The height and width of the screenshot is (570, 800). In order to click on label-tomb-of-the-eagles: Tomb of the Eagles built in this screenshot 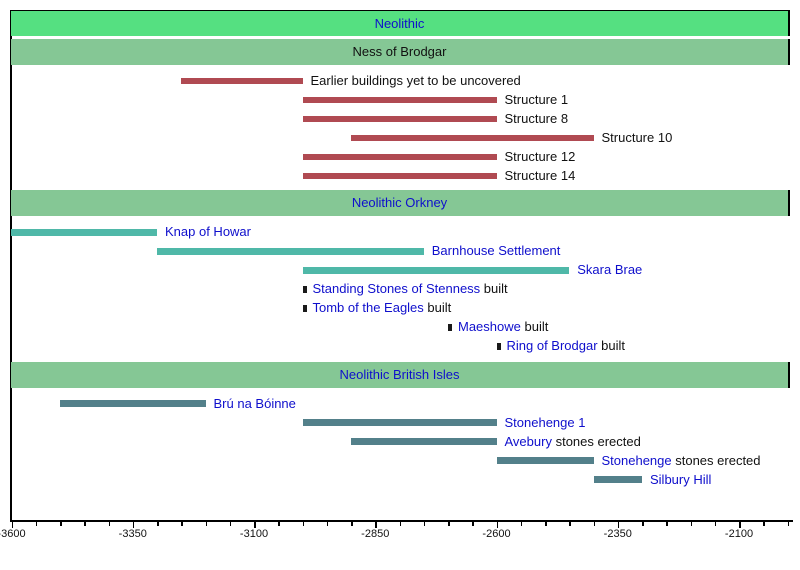, I will do `click(382, 308)`.